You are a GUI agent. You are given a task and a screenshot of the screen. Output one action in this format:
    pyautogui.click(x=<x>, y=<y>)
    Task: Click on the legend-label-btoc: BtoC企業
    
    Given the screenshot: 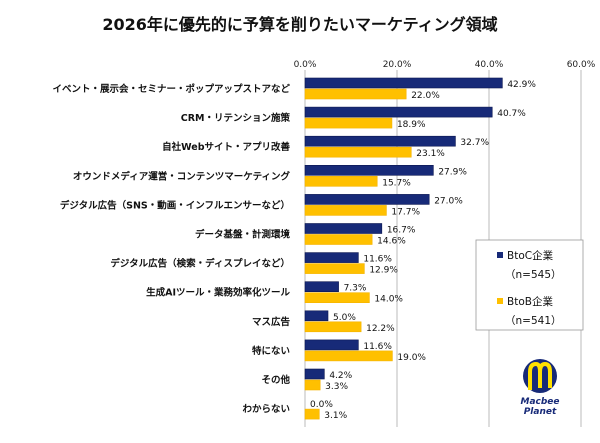 What is the action you would take?
    pyautogui.click(x=530, y=255)
    